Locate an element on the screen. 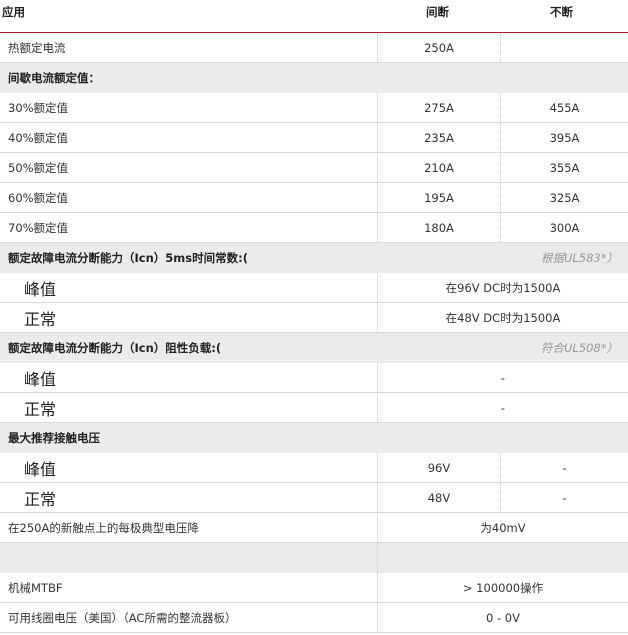 Image resolution: width=628 pixels, height=635 pixels. header-application: 应用 is located at coordinates (13, 12).